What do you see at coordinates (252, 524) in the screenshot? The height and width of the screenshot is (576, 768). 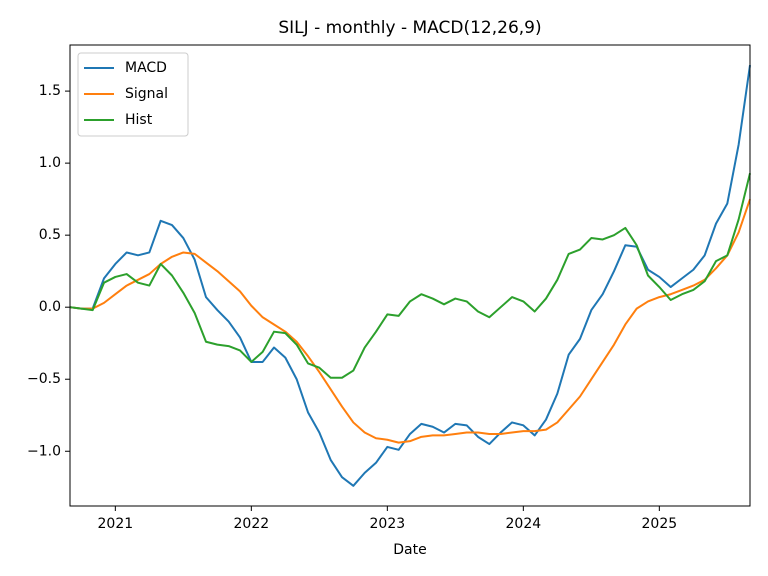 I see `x-tick-label: 2022` at bounding box center [252, 524].